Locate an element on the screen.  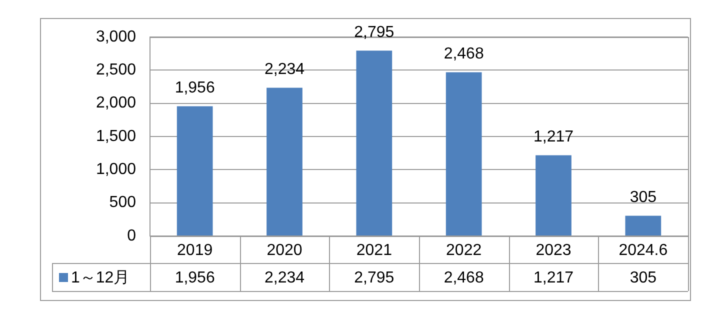
data-label: 1,956 is located at coordinates (194, 277).